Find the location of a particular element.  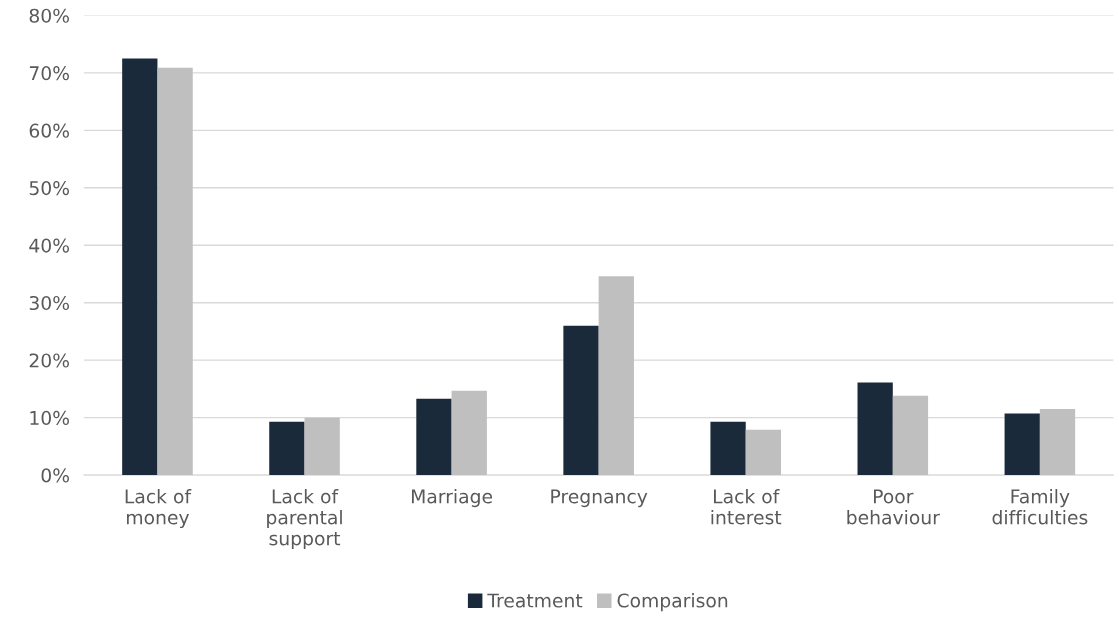

y-tick-label: 50% is located at coordinates (49, 188).